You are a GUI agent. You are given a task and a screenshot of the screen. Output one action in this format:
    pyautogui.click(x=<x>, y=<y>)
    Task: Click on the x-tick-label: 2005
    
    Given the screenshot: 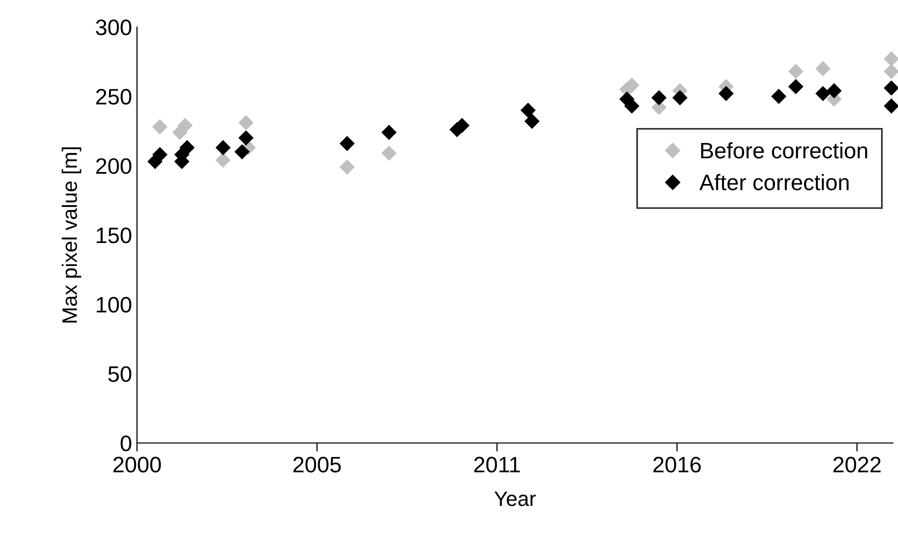 What is the action you would take?
    pyautogui.click(x=317, y=464)
    